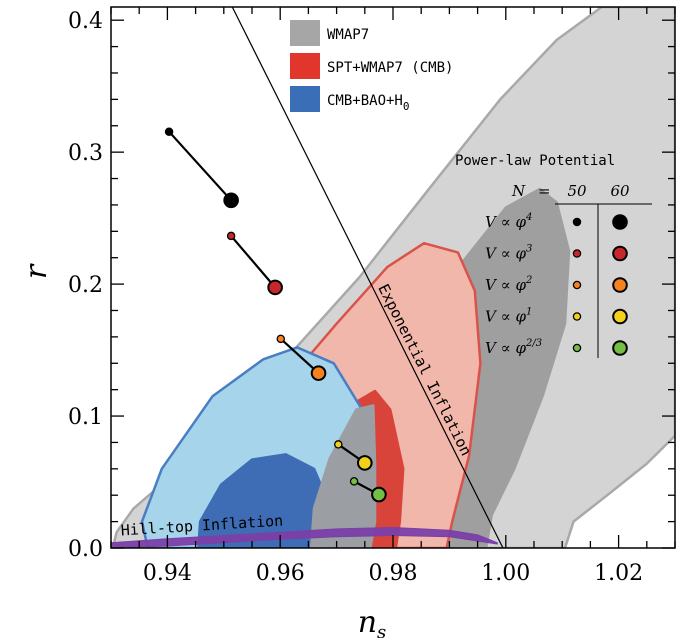 The width and height of the screenshot is (679, 638). I want to click on potential-label-2: V ∝ φ3, so click(508, 253).